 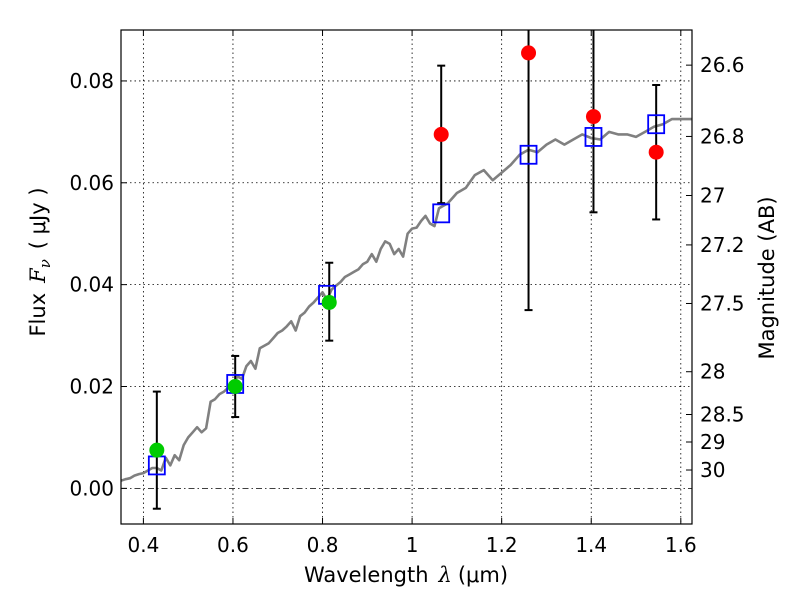 I want to click on y2-tick-label: 27.2, so click(x=722, y=245).